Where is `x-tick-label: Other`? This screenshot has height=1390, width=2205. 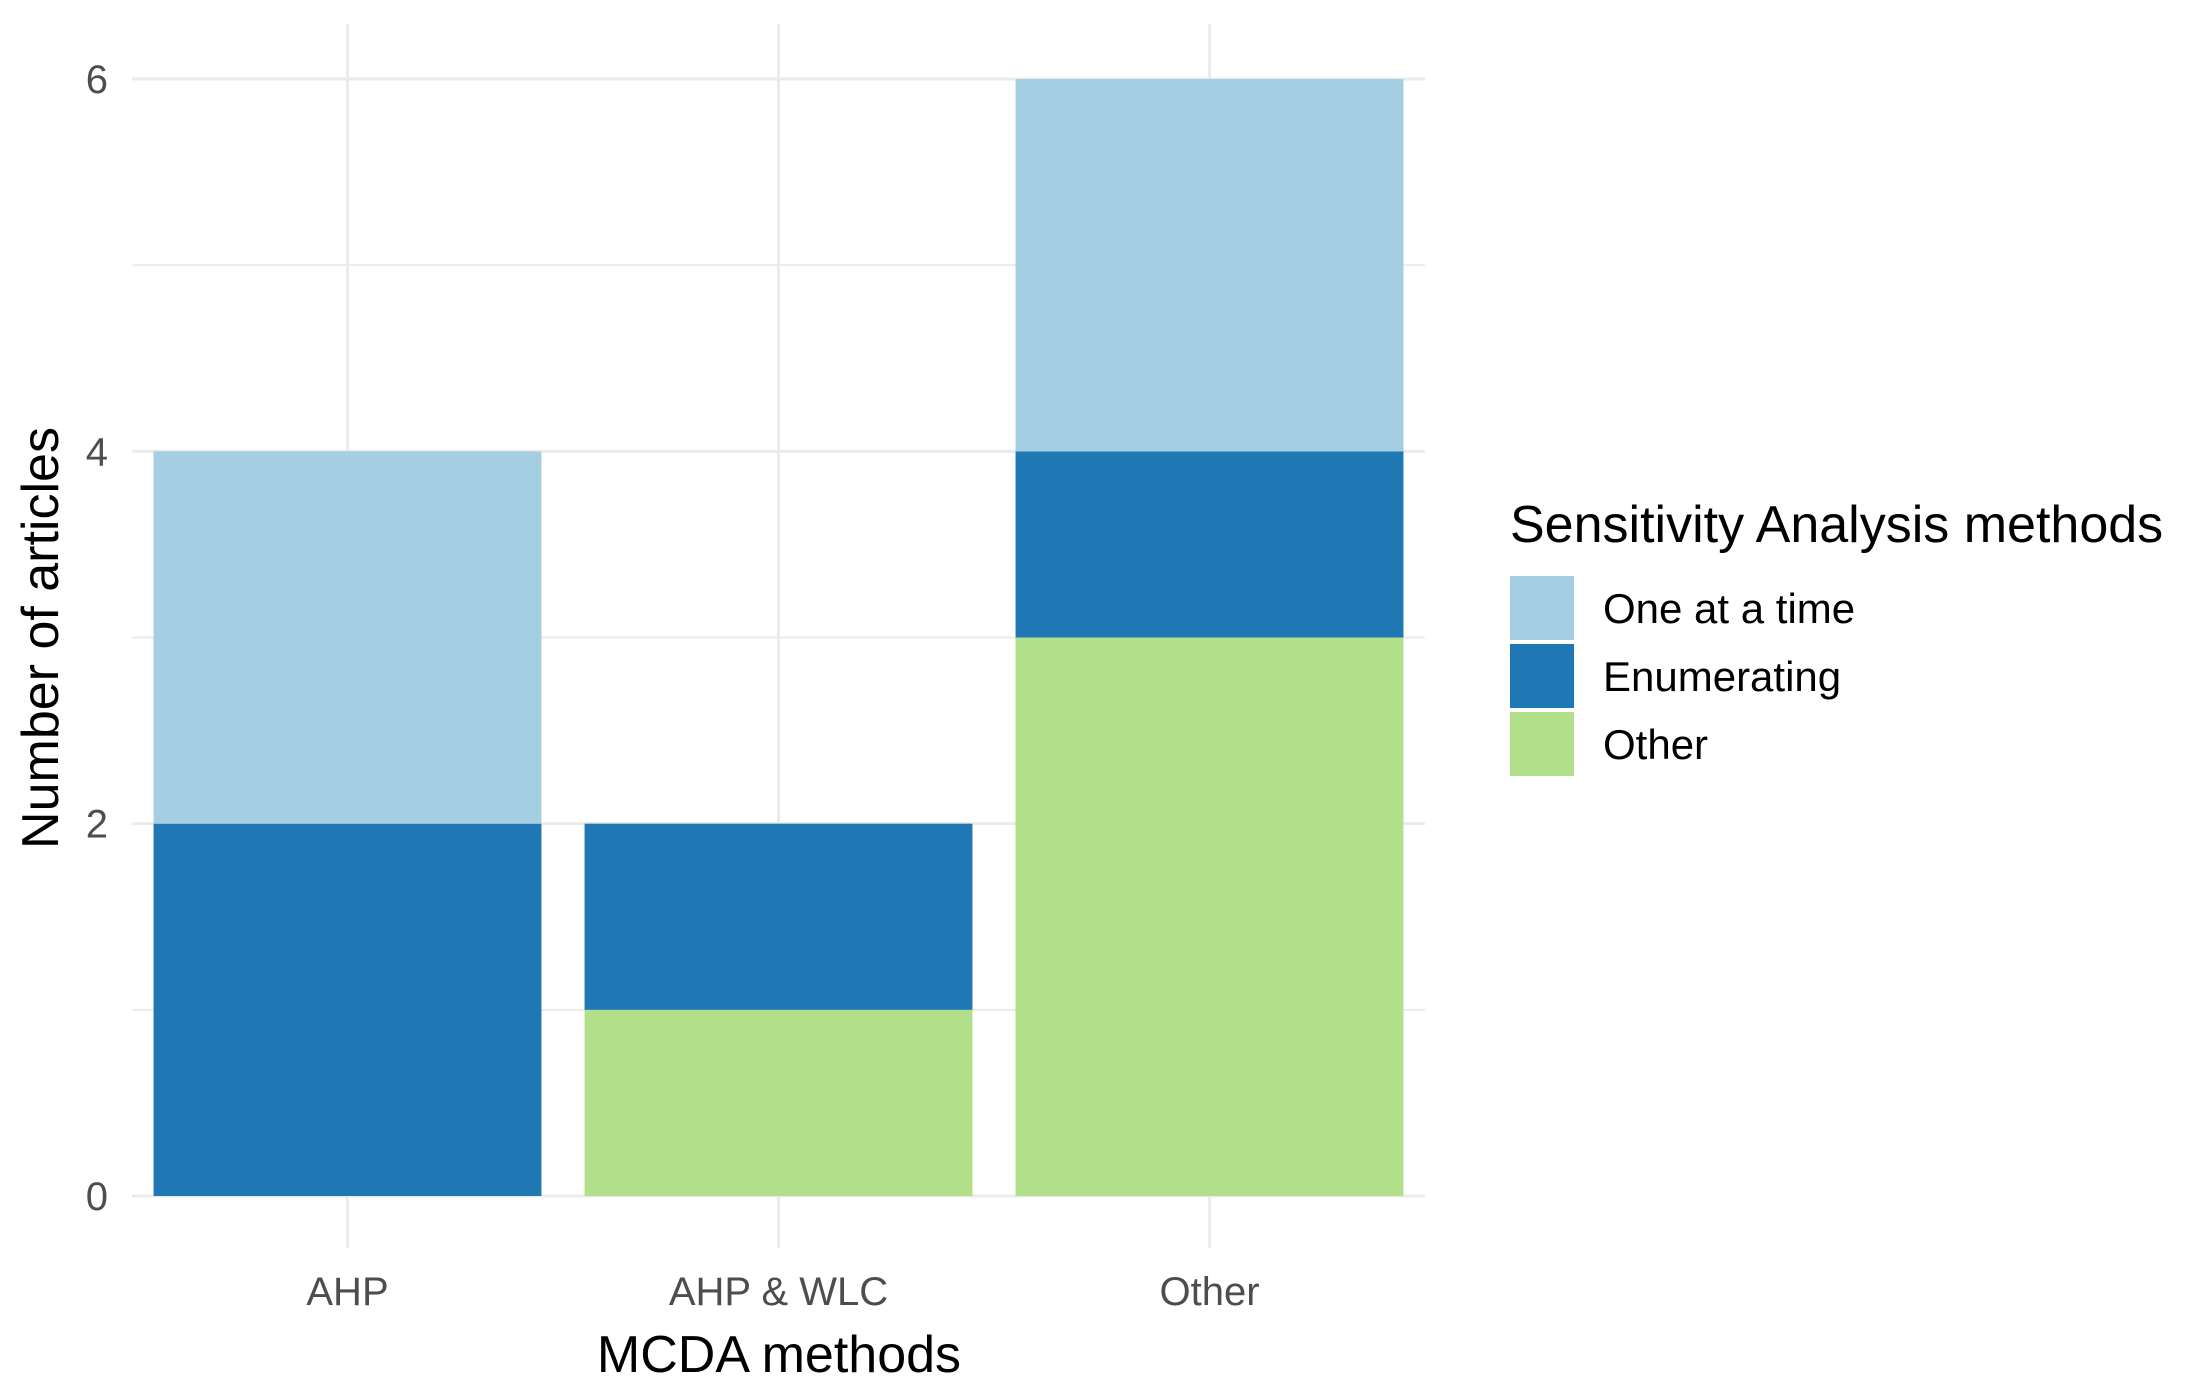 x-tick-label: Other is located at coordinates (1209, 1292).